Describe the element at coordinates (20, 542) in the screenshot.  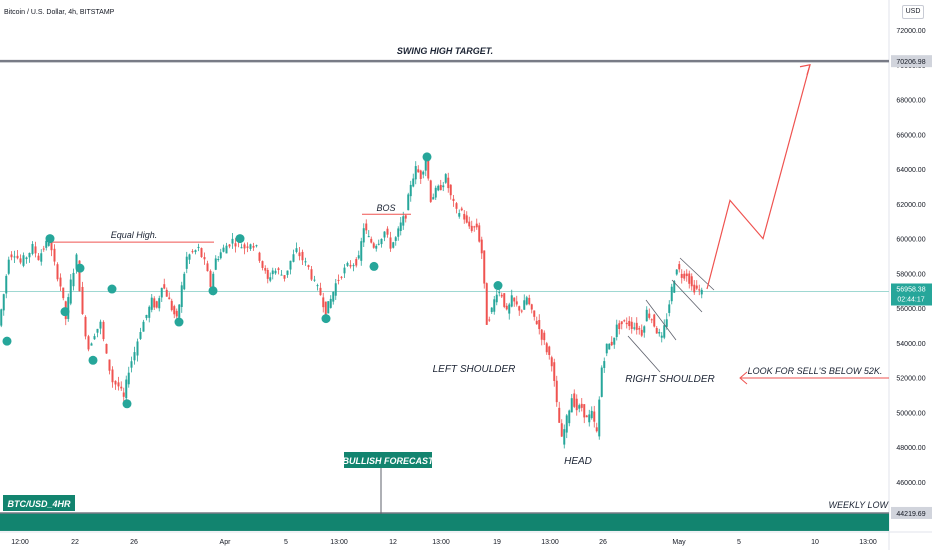
I see `x-tick-label: 12:00` at that location.